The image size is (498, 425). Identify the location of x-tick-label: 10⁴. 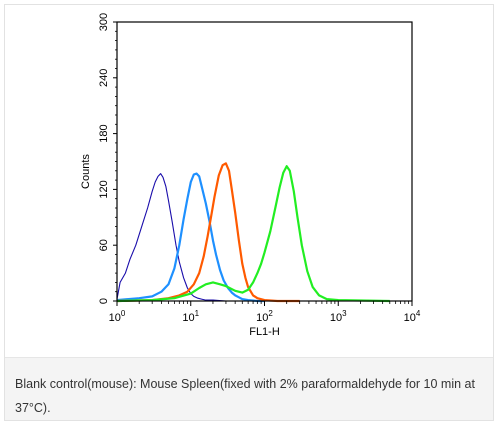
(412, 316).